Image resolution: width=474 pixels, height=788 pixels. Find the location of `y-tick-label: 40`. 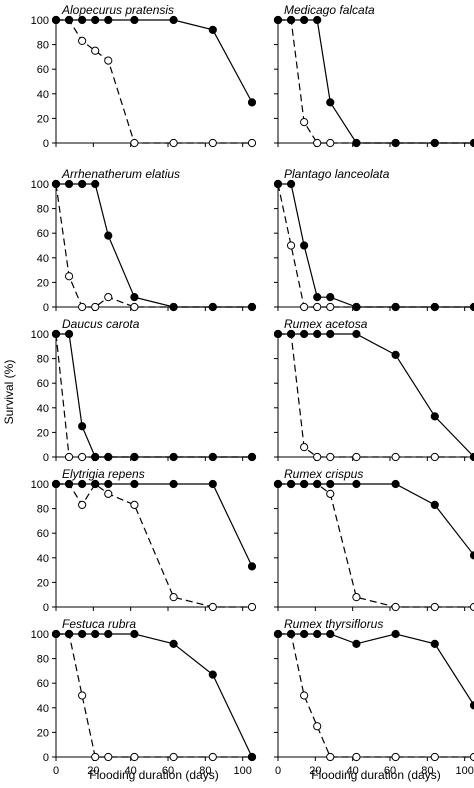

y-tick-label: 40 is located at coordinates (43, 709).